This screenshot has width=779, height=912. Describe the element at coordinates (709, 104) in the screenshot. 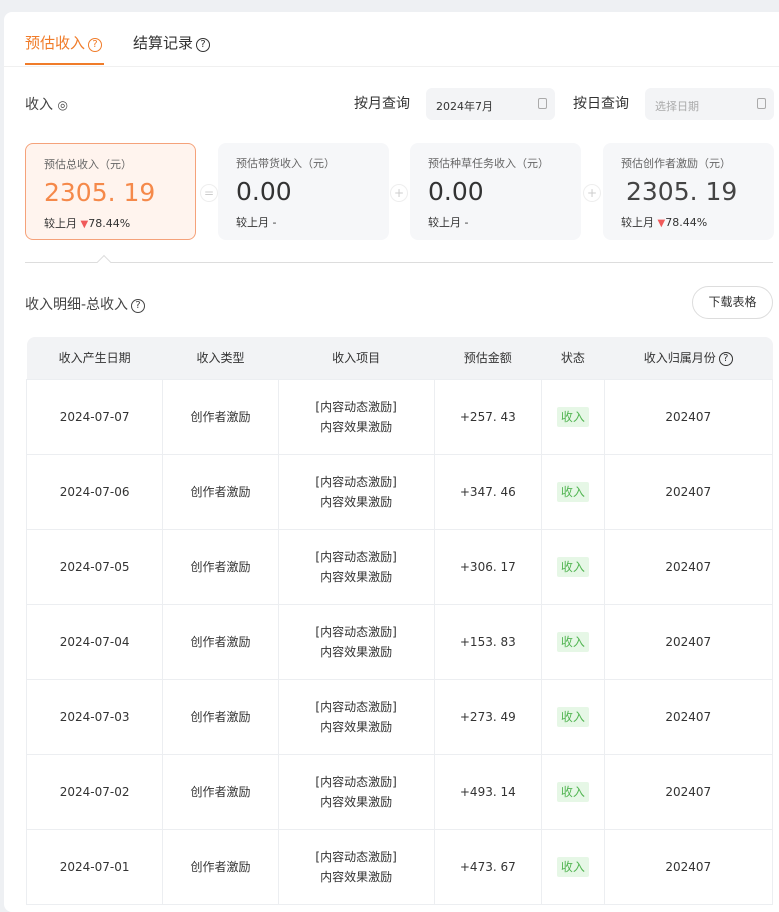

I see `day-picker: 选择日期` at that location.